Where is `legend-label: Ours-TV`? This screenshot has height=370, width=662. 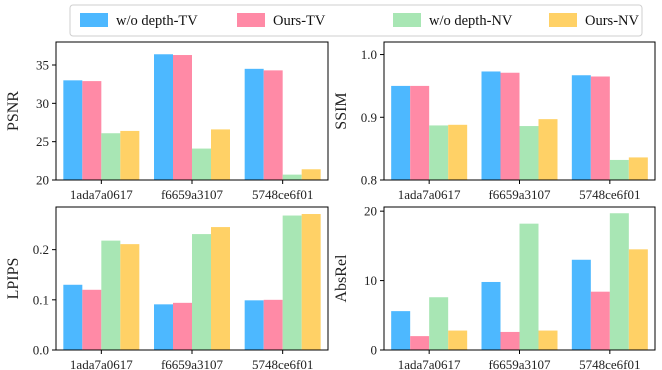 legend-label: Ours-TV is located at coordinates (299, 21).